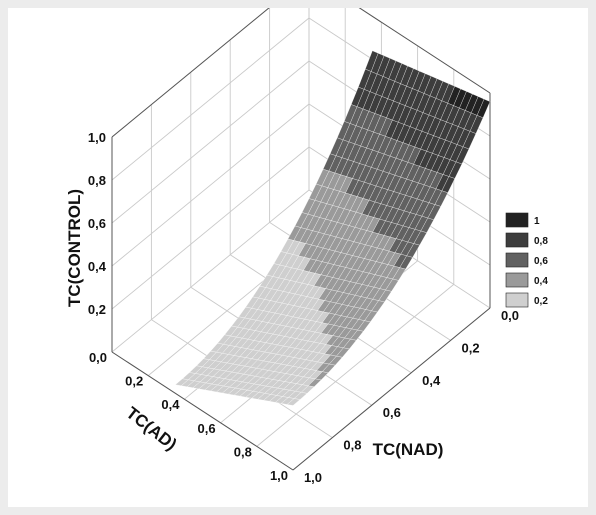 This screenshot has width=596, height=515. I want to click on y-tick-label: 0,8, so click(243, 451).